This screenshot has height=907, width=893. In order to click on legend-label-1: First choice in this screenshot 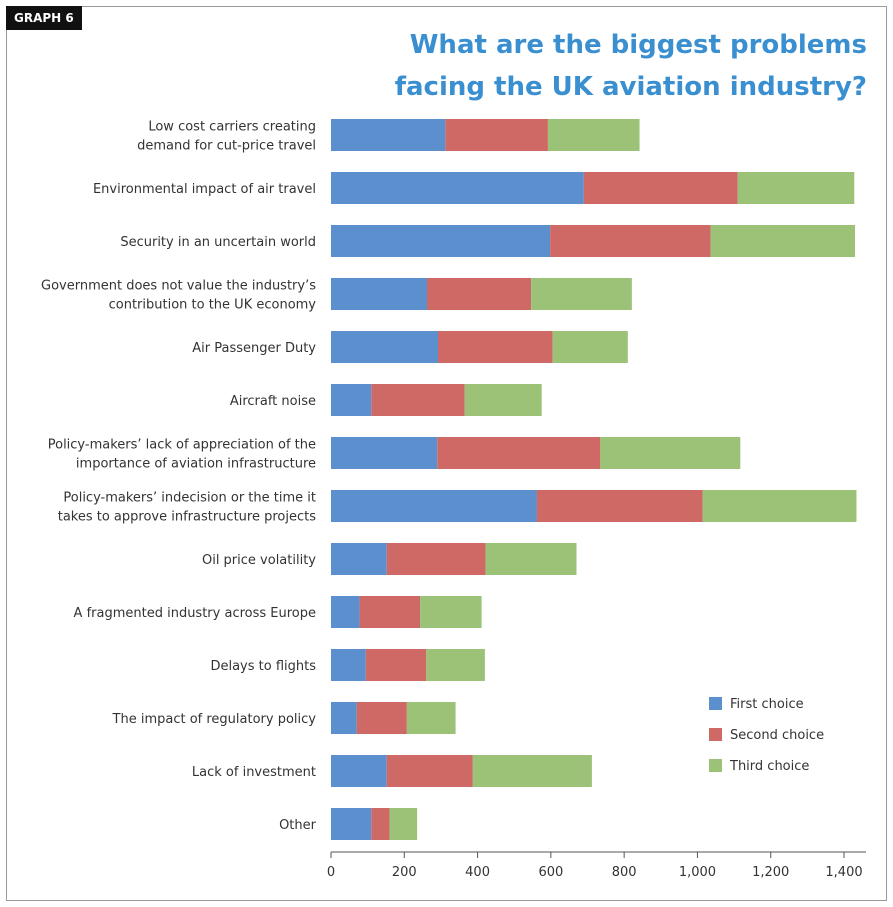, I will do `click(767, 704)`.